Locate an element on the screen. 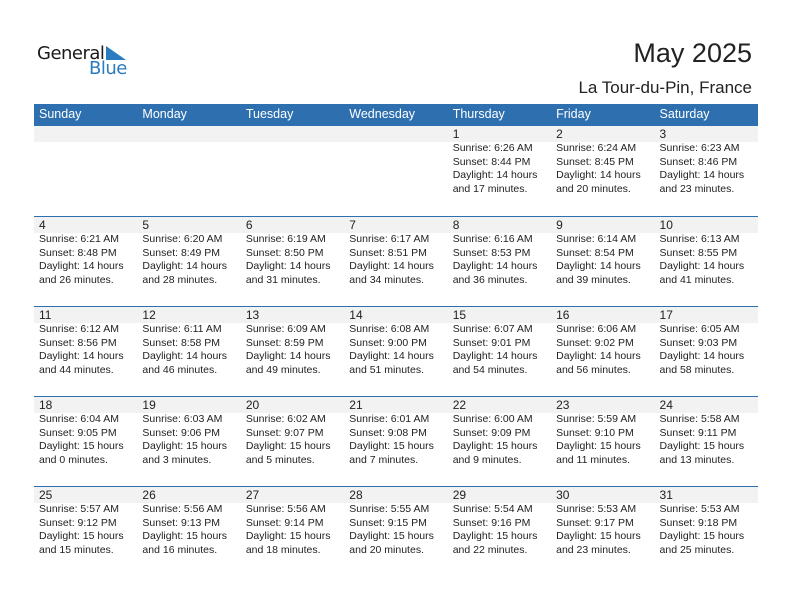  sunrise-text: Sunrise: 6:19 AM is located at coordinates (285, 239).